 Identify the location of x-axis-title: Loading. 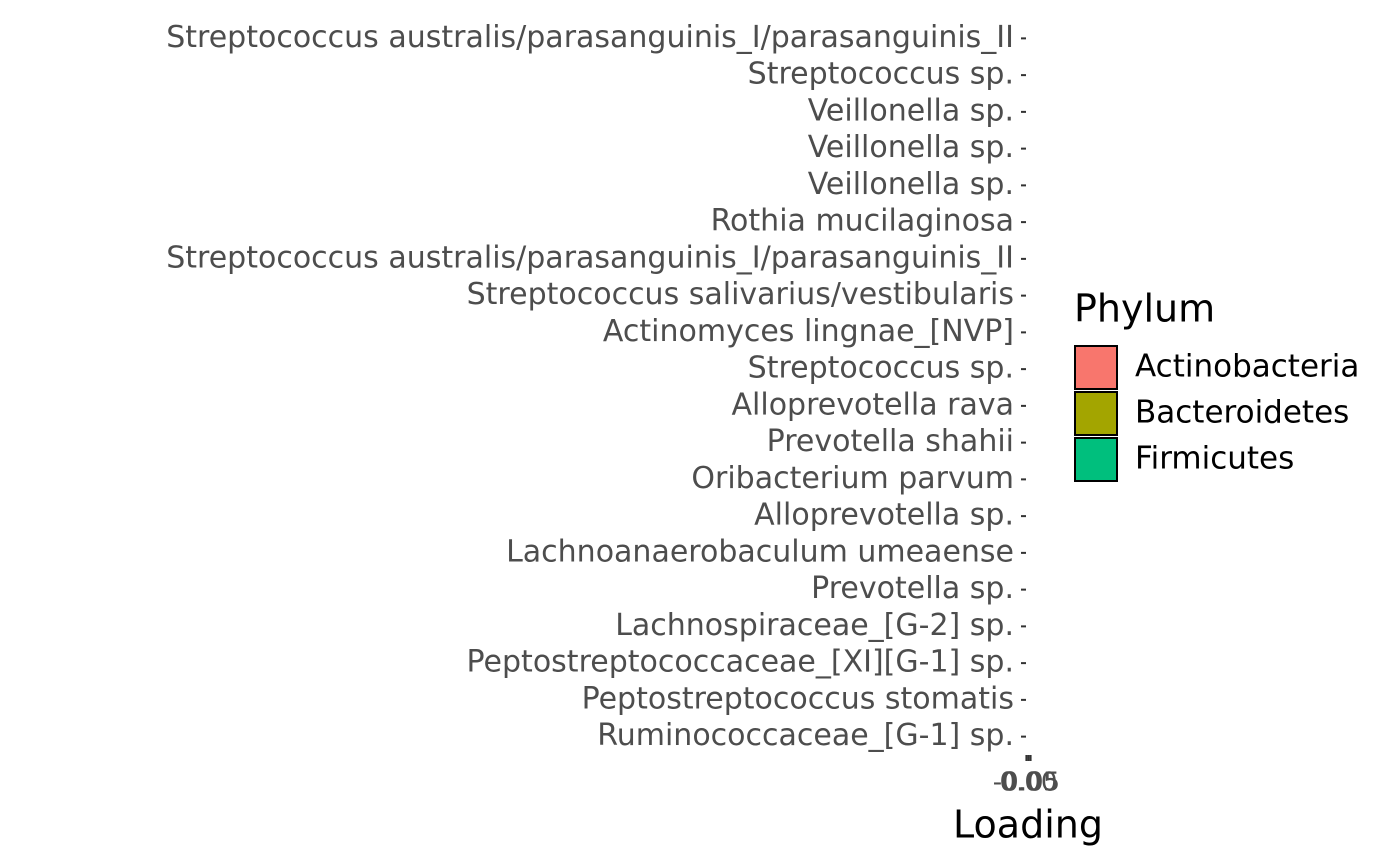
(1028, 825).